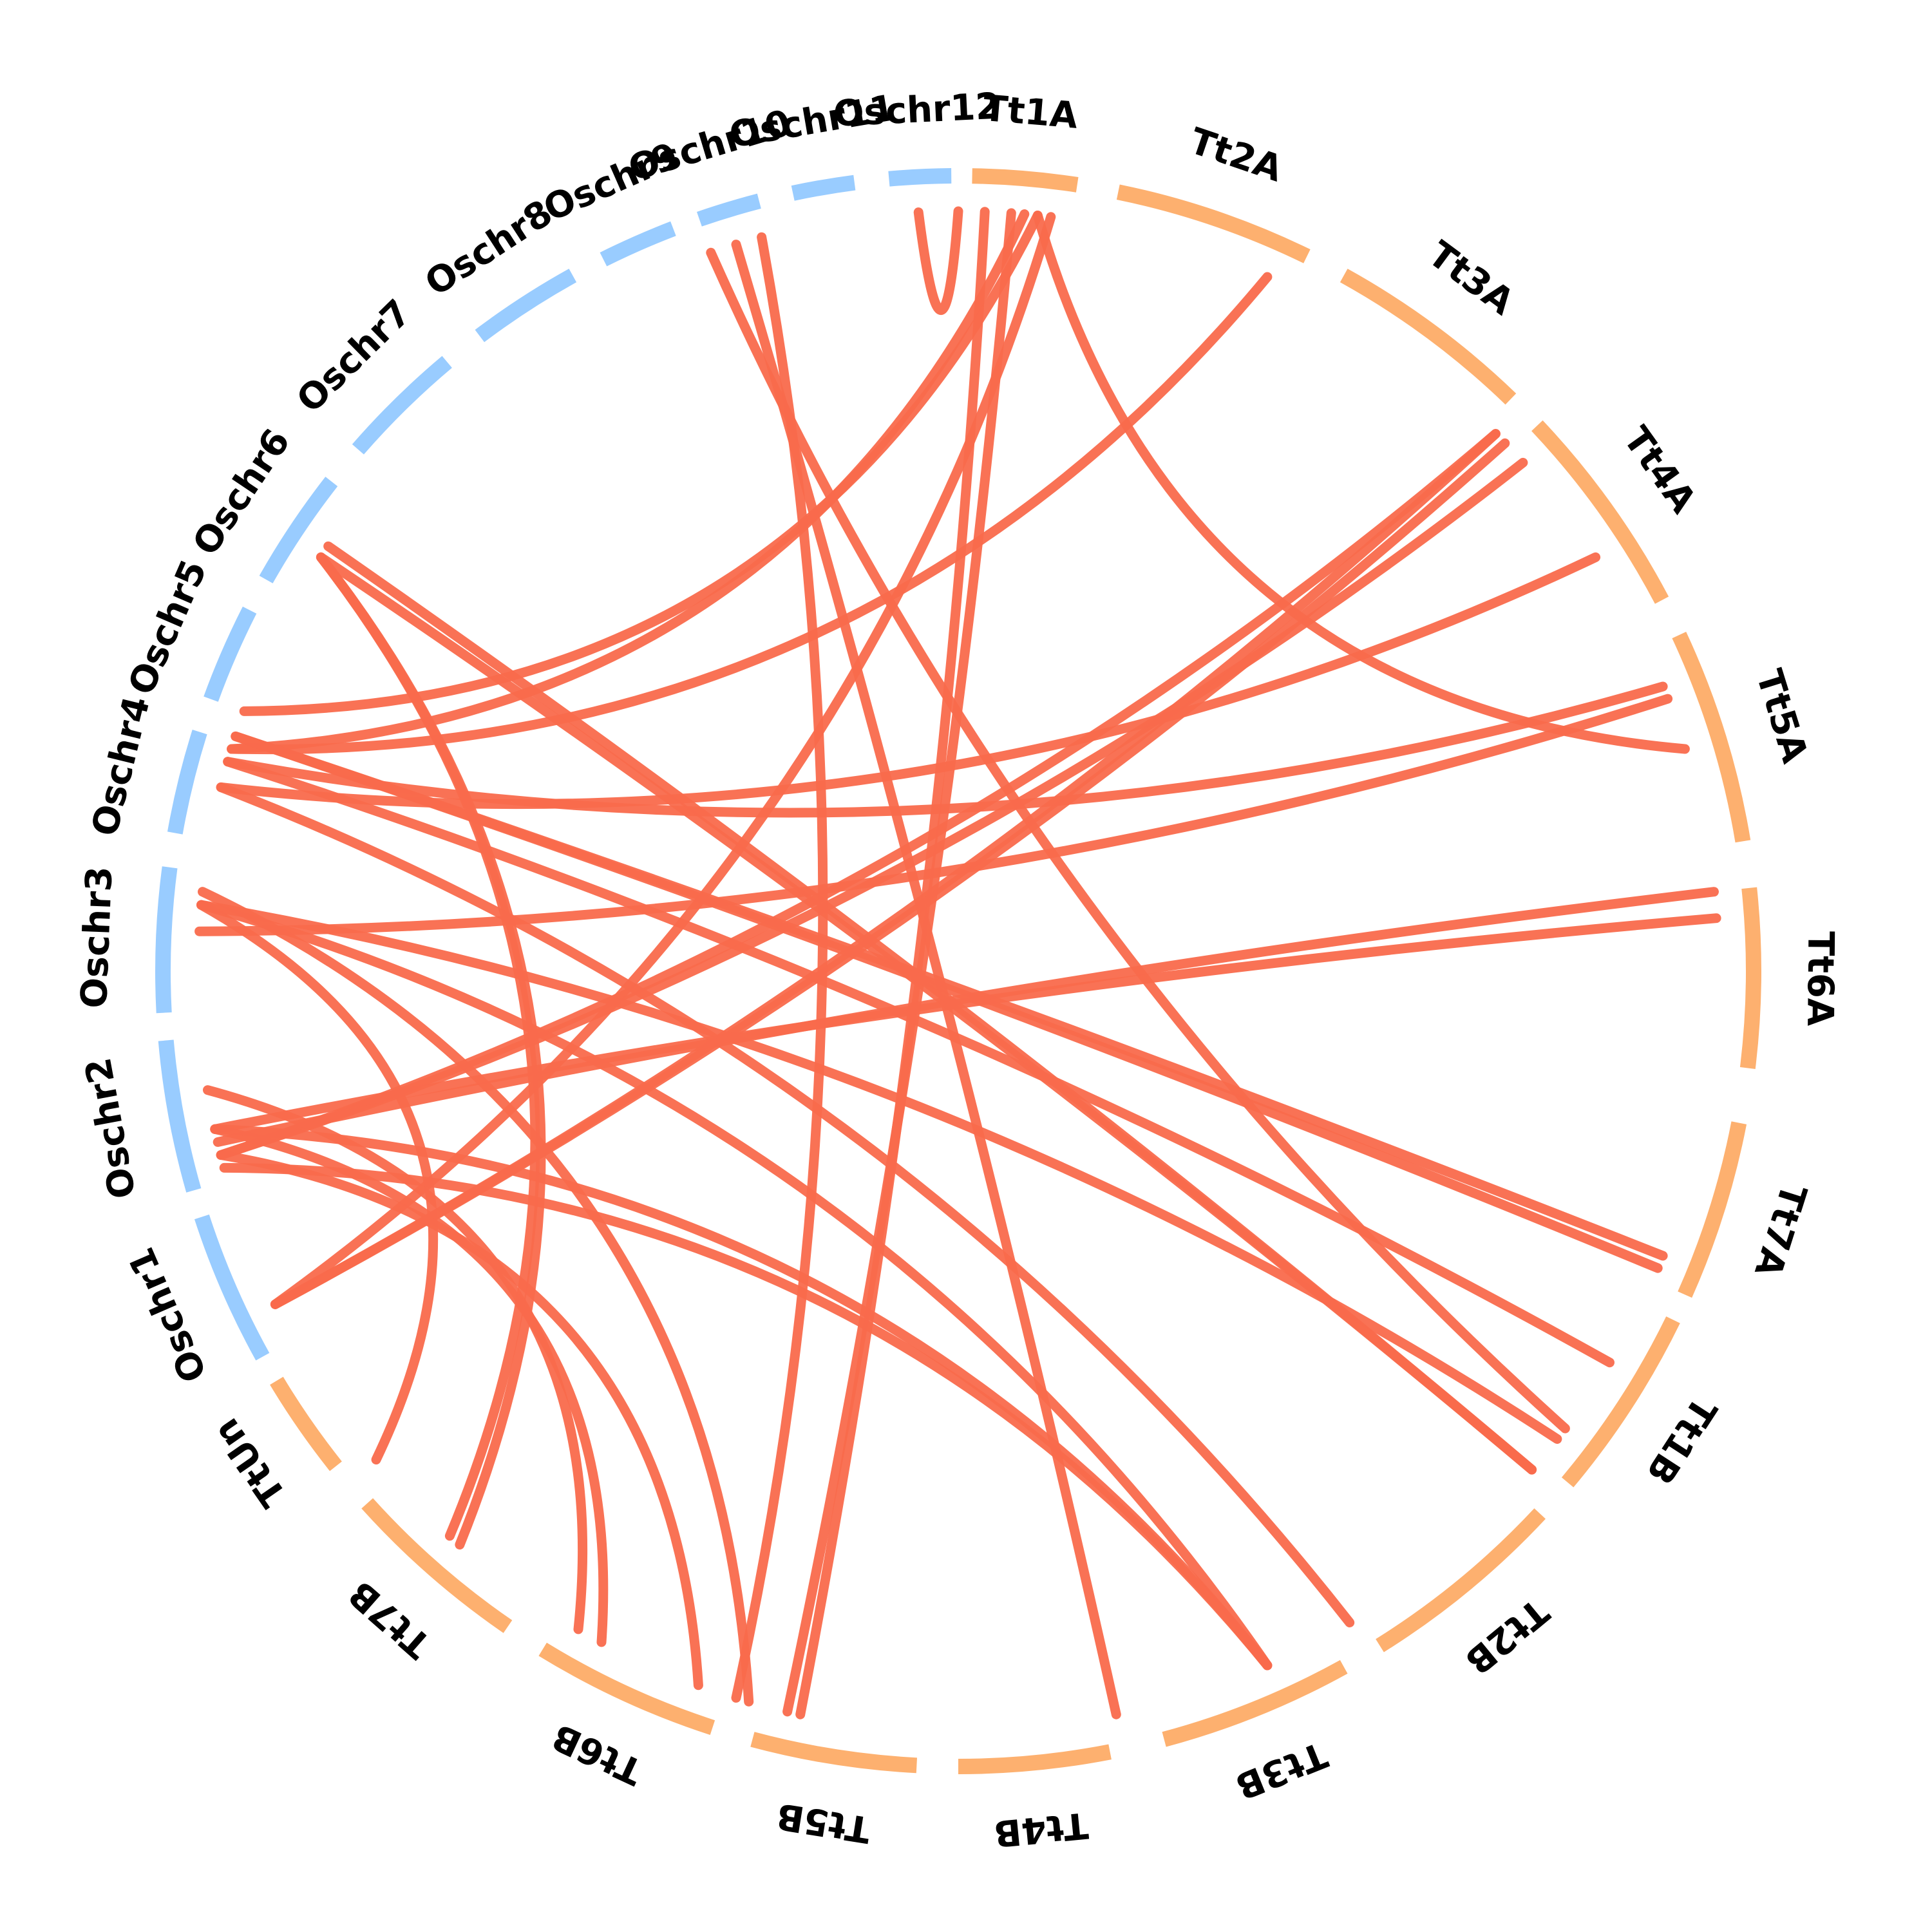 This screenshot has height=1932, width=1932. Describe the element at coordinates (626, 1689) in the screenshot. I see `chromosome-arc-tt6b` at that location.